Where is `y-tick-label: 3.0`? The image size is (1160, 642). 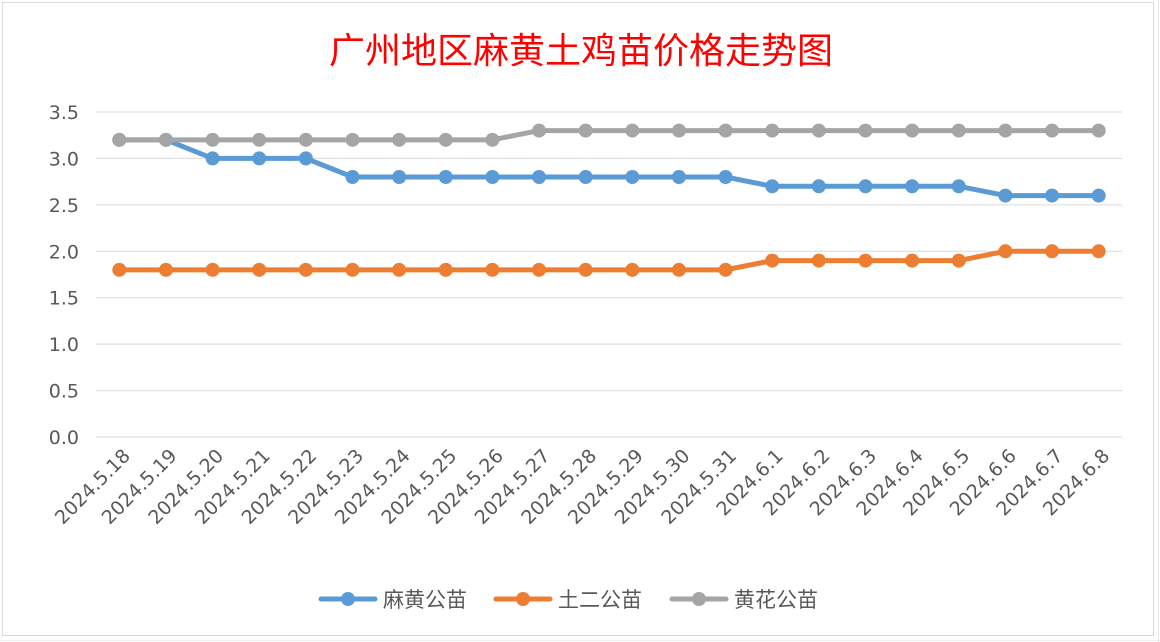 y-tick-label: 3.0 is located at coordinates (64, 159).